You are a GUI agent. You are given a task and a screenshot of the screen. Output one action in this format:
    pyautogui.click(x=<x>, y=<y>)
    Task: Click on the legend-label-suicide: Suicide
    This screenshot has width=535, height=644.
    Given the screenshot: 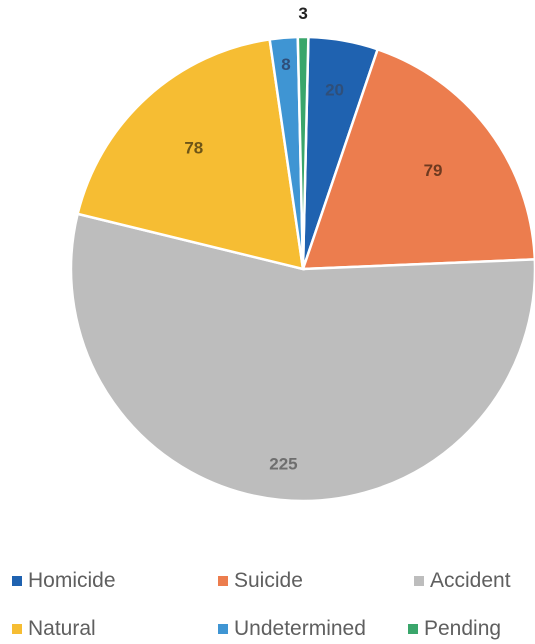 What is the action you would take?
    pyautogui.click(x=268, y=580)
    